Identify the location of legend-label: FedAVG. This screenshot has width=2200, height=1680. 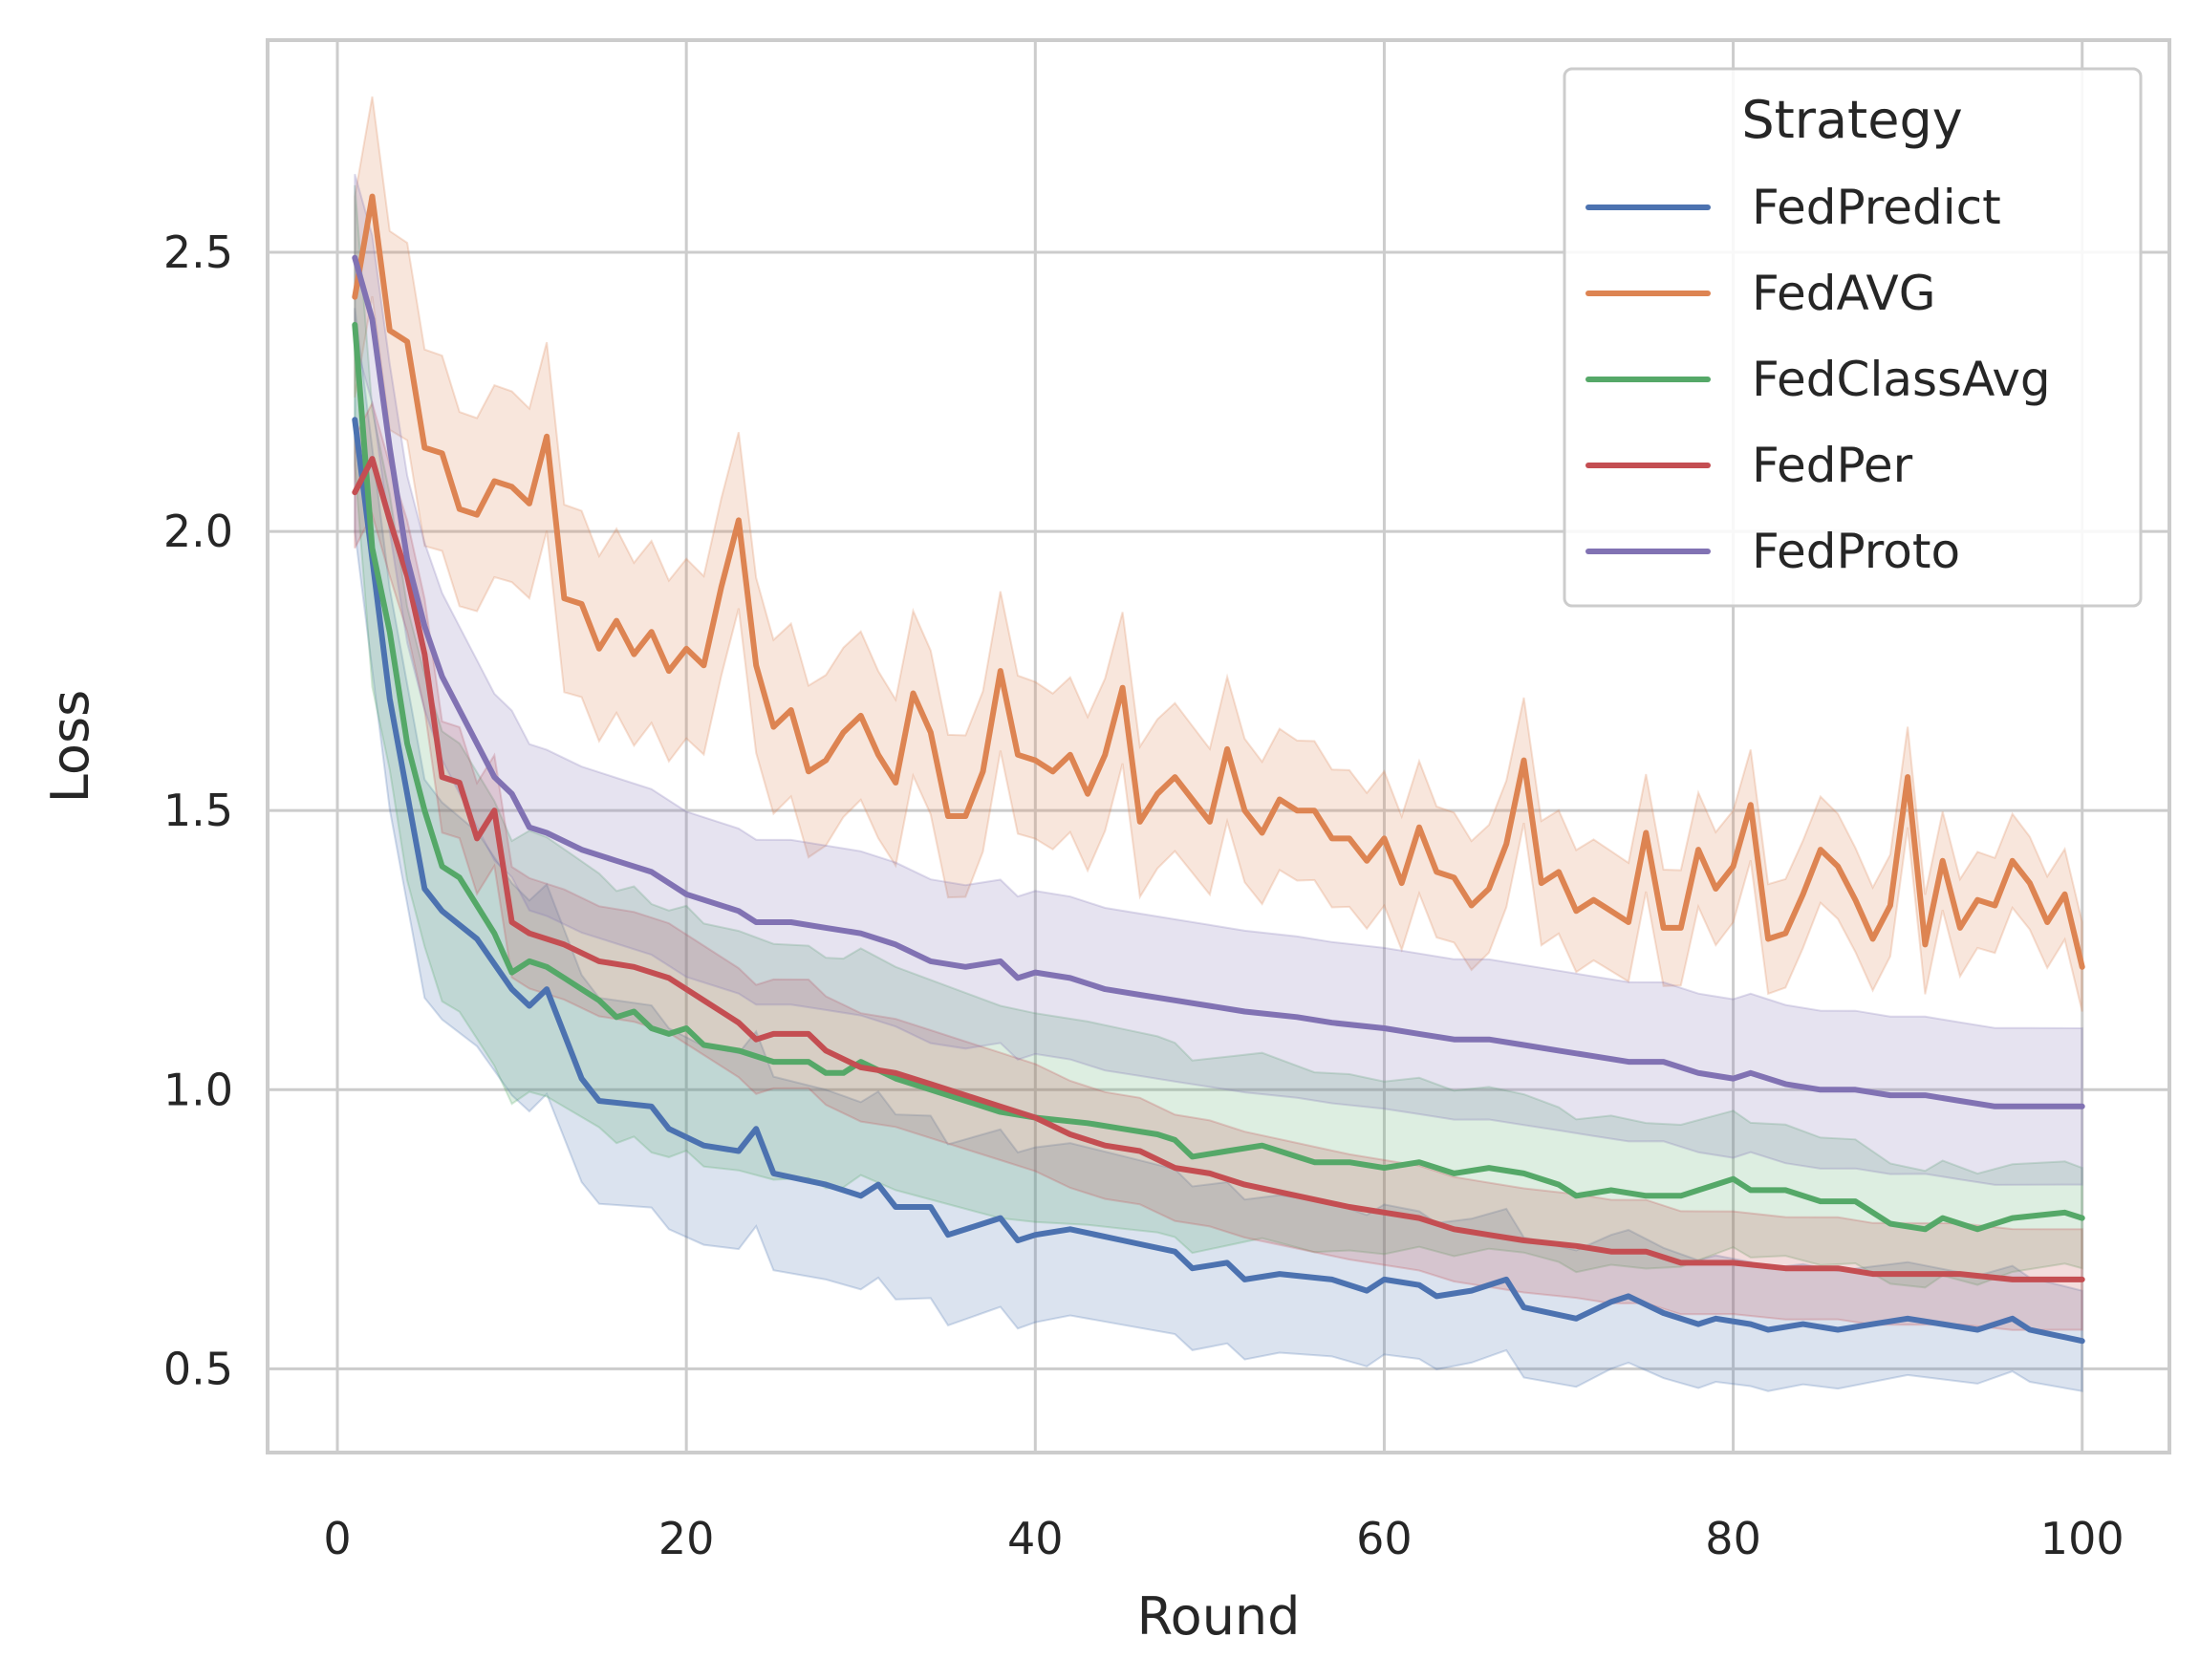
(1843, 294).